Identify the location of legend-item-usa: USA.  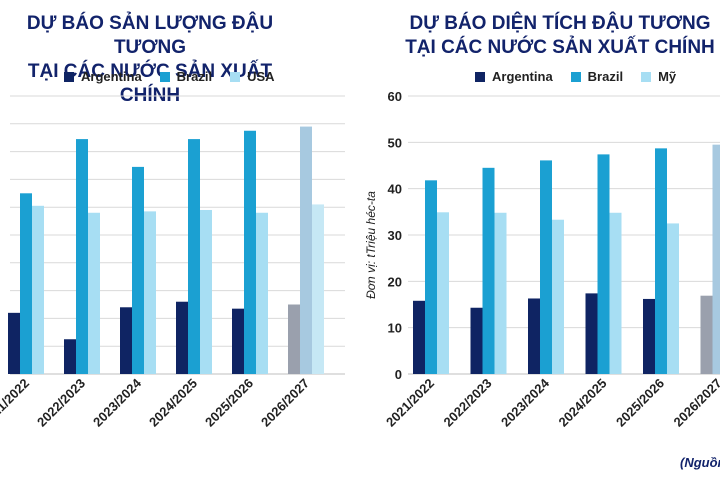
(252, 76).